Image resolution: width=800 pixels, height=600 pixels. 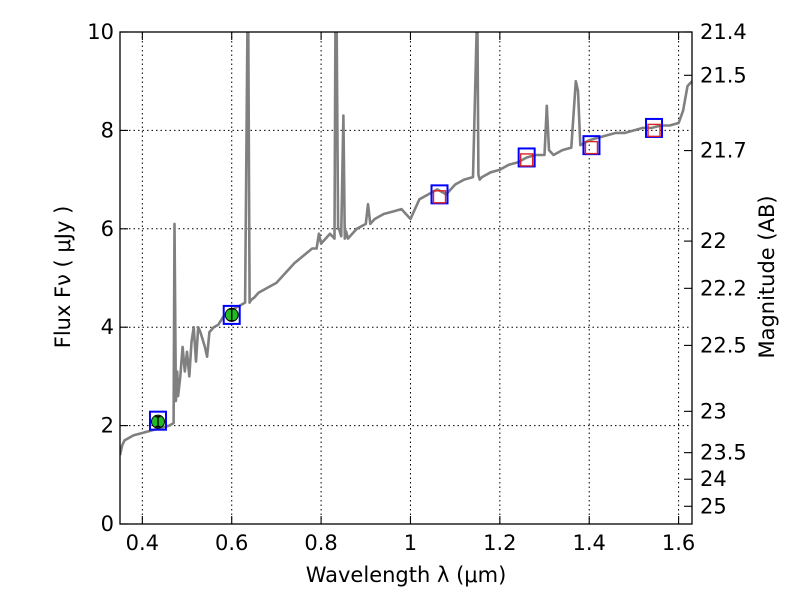 What do you see at coordinates (713, 506) in the screenshot?
I see `magnitude-tick-label: 25` at bounding box center [713, 506].